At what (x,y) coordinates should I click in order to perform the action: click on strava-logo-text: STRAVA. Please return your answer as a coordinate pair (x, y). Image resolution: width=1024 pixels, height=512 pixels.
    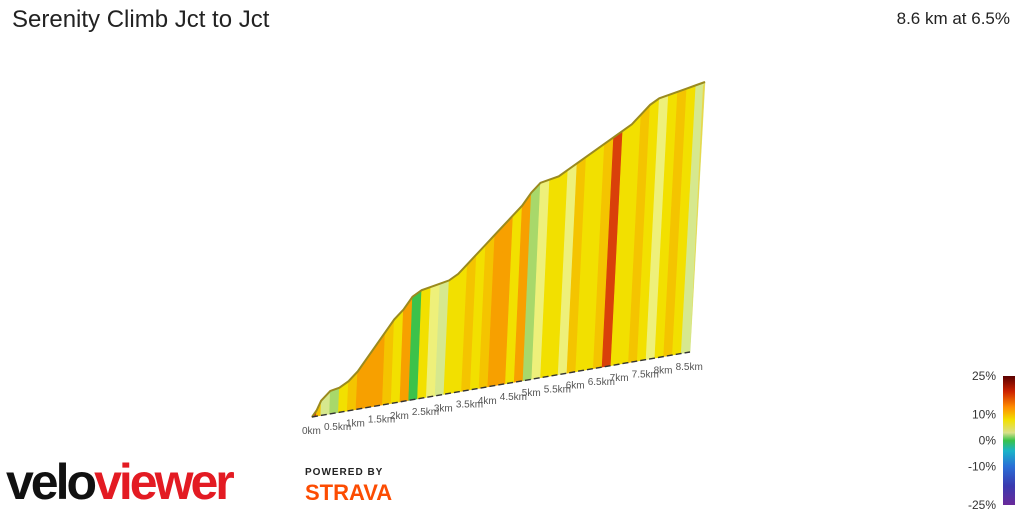
    Looking at the image, I should click on (349, 492).